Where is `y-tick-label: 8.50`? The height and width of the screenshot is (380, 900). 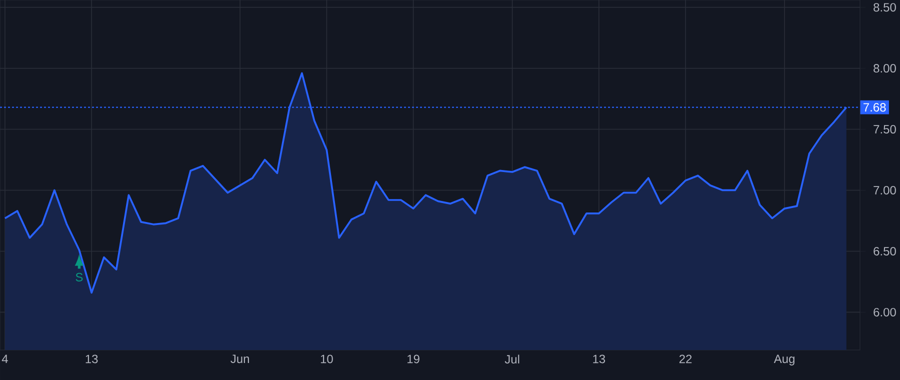 y-tick-label: 8.50 is located at coordinates (885, 7).